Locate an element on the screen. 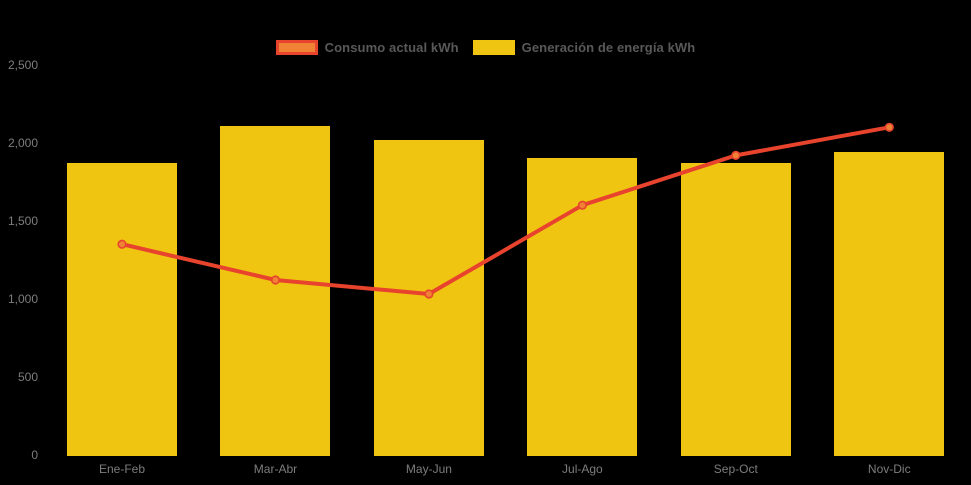 This screenshot has height=485, width=971. y-tick-label-1000: 1,000 is located at coordinates (22, 298).